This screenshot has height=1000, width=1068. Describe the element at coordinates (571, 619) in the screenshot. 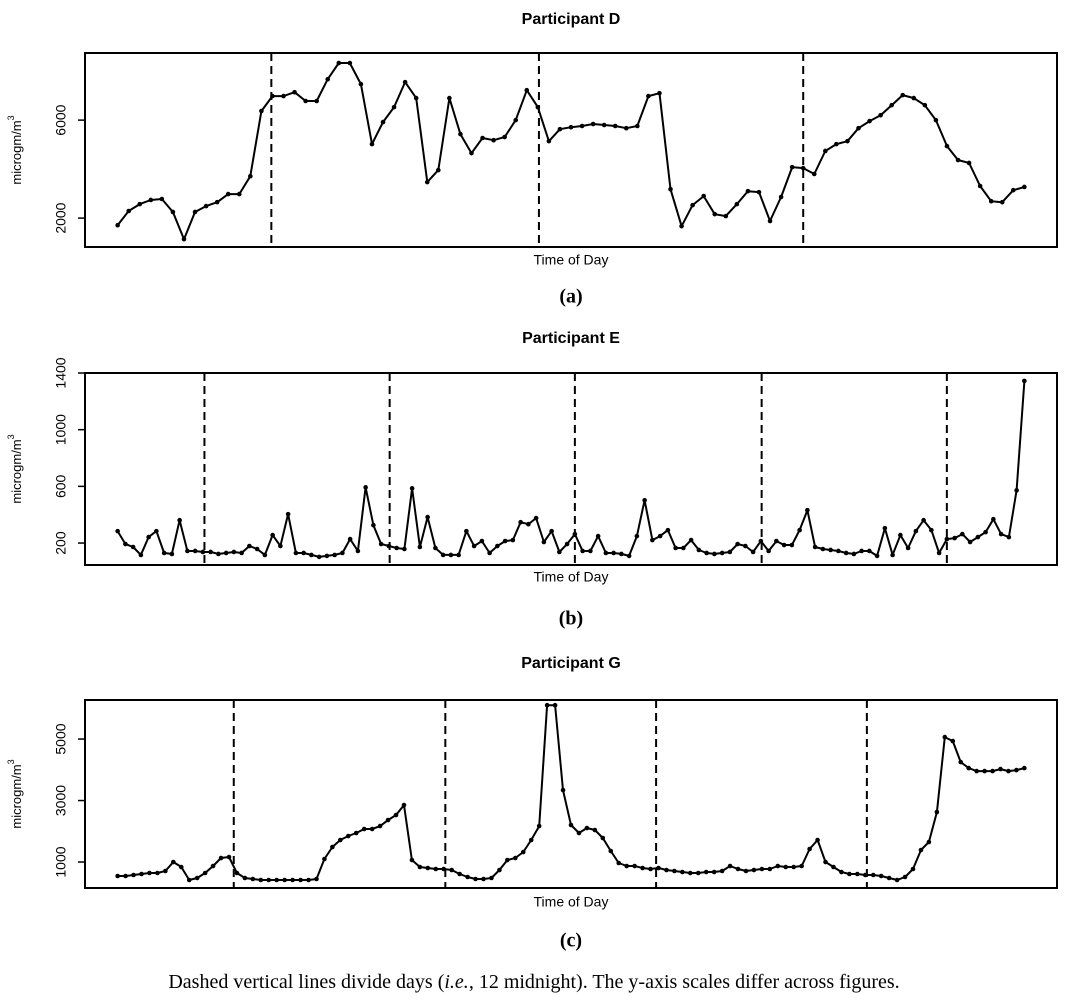

I see `panel-label: (b)` at that location.